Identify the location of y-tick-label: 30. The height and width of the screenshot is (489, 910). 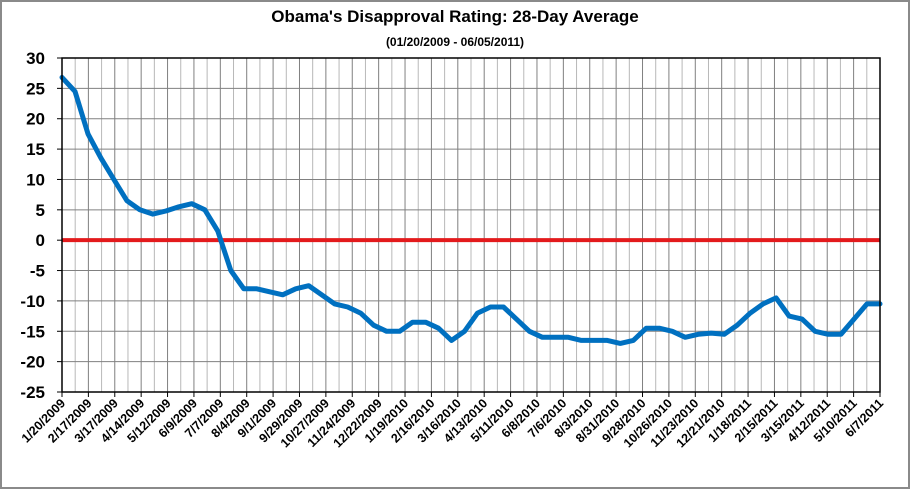
(35, 58).